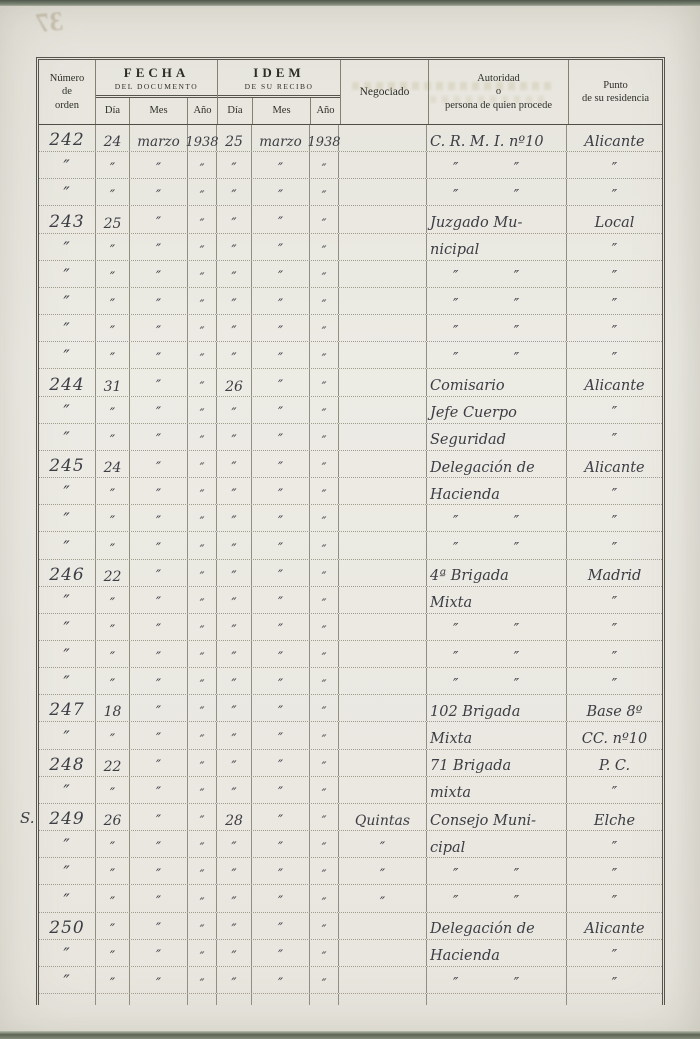 Image resolution: width=700 pixels, height=1039 pixels. What do you see at coordinates (614, 820) in the screenshot?
I see `cell-pun: Elche` at bounding box center [614, 820].